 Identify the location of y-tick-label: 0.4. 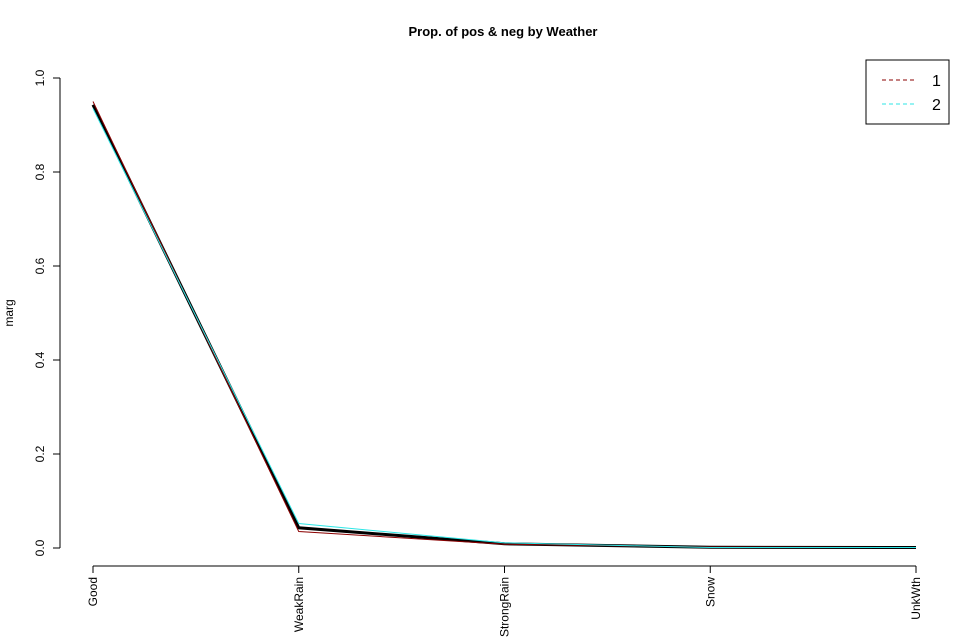
(40, 359).